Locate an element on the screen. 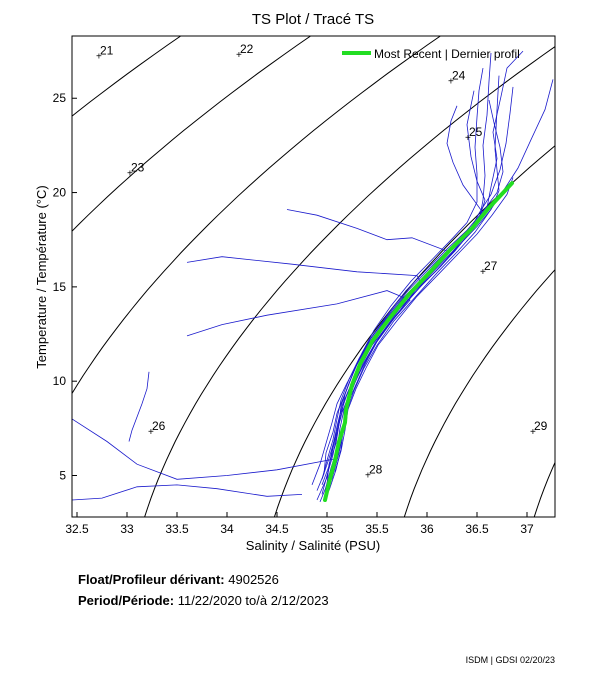  most-recent-series is located at coordinates (418, 341).